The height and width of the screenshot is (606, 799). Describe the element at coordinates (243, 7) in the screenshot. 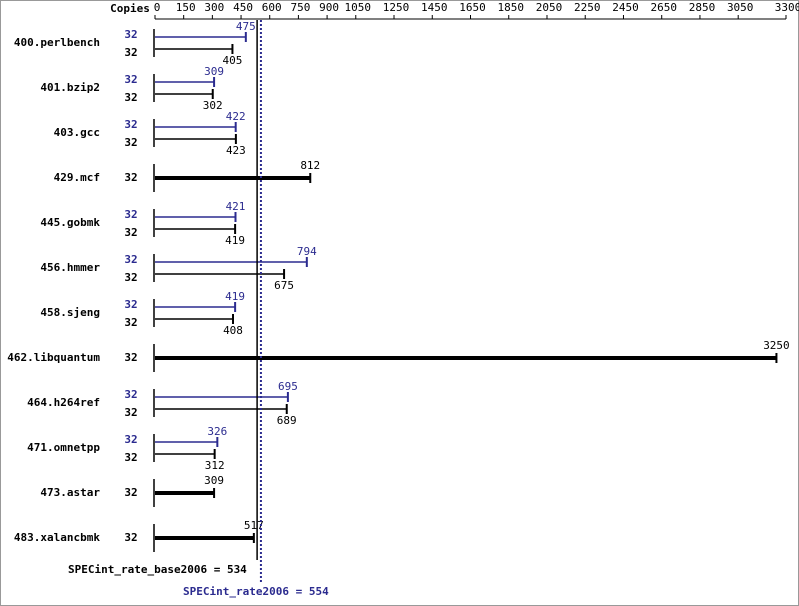

I see `x-tick-label: 450` at that location.